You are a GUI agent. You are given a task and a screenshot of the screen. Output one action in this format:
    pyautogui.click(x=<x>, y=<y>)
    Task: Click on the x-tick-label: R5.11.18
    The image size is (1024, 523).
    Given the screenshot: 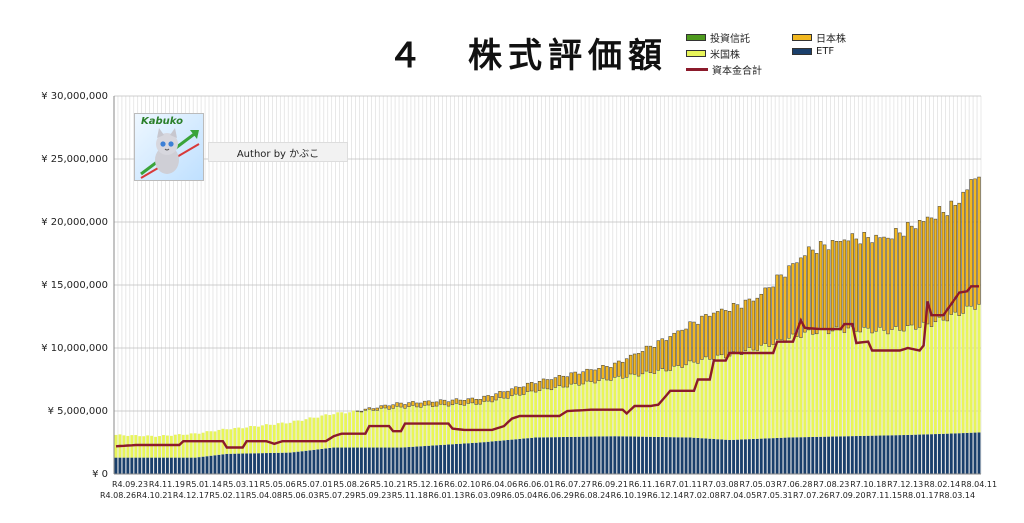 What is the action you would take?
    pyautogui.click(x=410, y=495)
    